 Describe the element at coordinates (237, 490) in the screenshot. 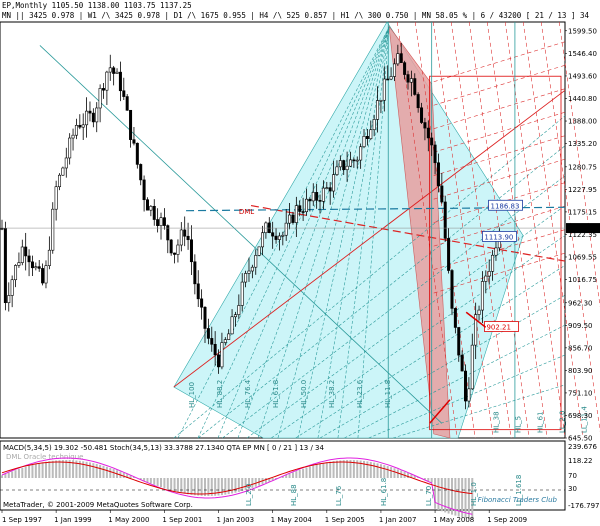

I see `macd-histogram` at that location.